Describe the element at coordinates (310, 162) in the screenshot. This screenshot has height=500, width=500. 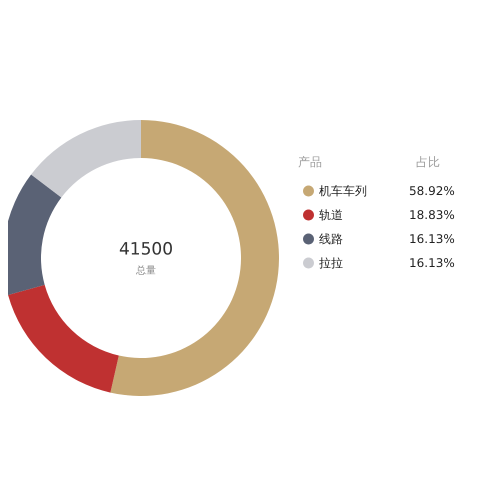
I see `legend-title: 产品` at that location.